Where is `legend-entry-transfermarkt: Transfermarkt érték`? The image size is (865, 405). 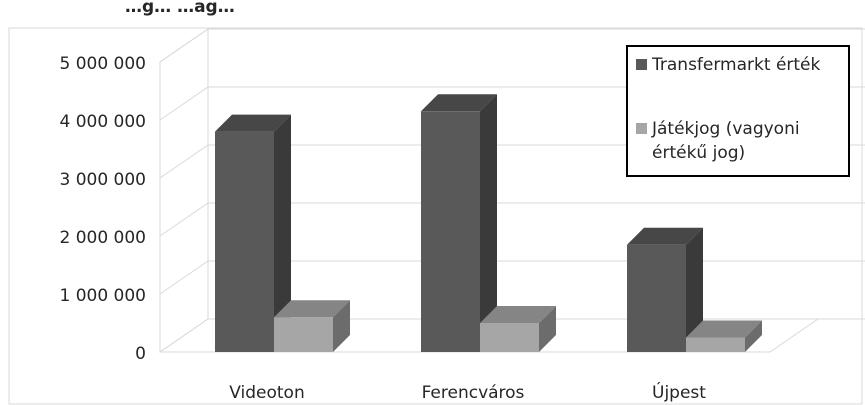 legend-entry-transfermarkt: Transfermarkt érték is located at coordinates (744, 65).